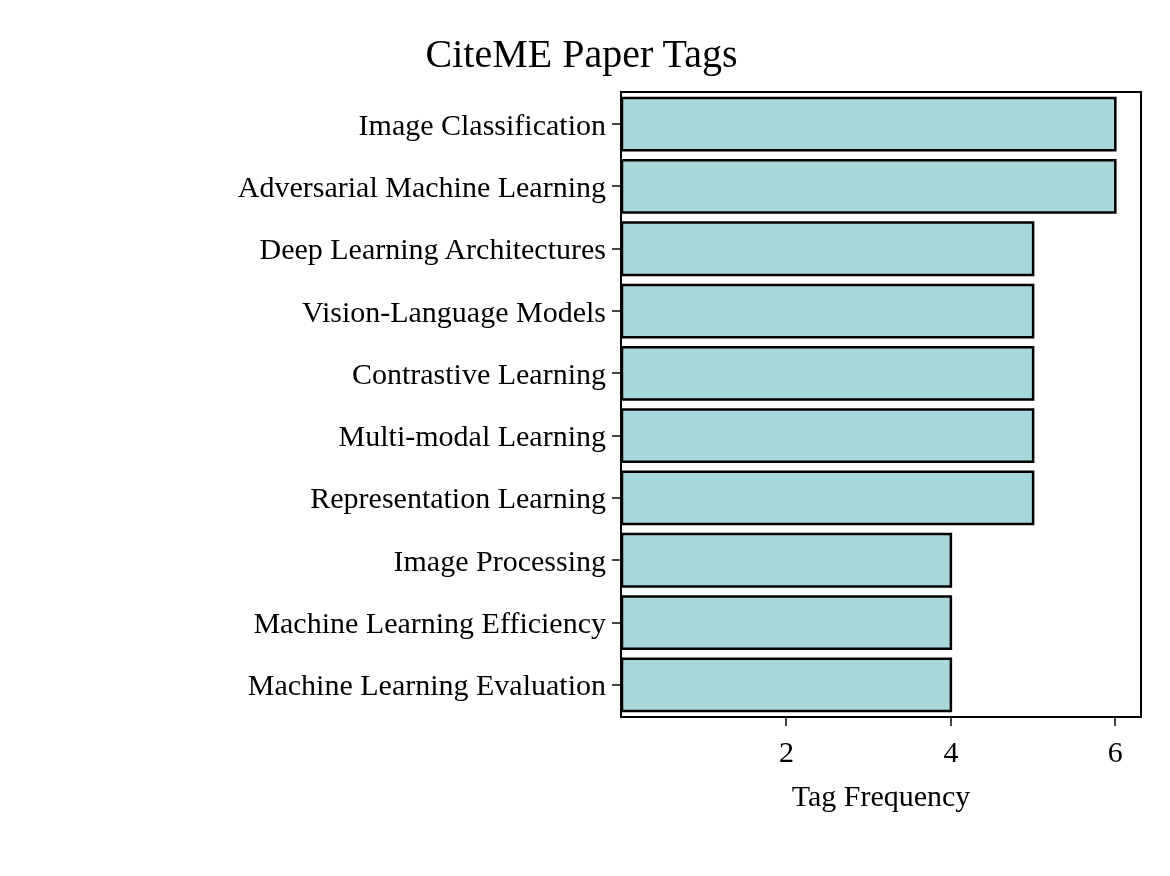 Image resolution: width=1170 pixels, height=876 pixels. I want to click on y-tick-label: Image Classification, so click(482, 124).